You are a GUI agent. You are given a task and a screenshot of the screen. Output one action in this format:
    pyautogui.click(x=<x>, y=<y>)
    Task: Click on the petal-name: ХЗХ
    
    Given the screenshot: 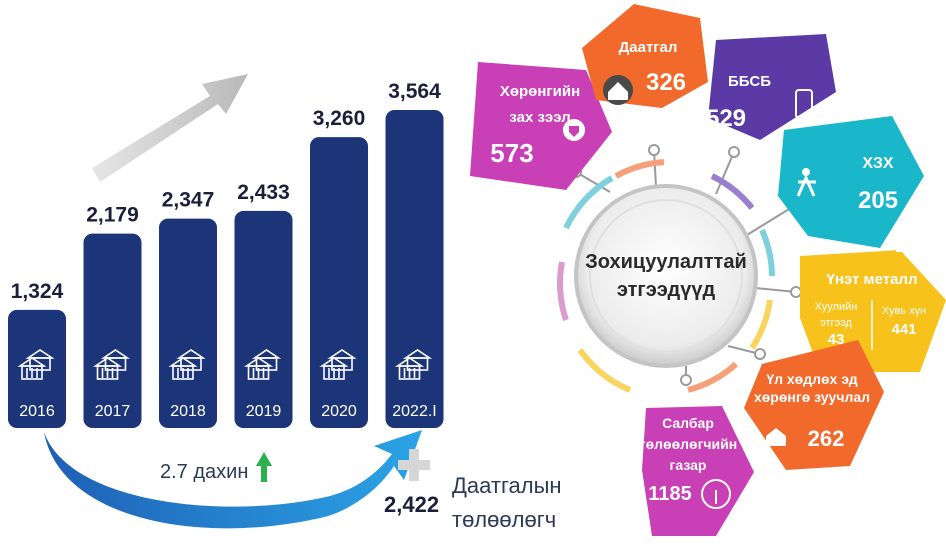 What is the action you would take?
    pyautogui.click(x=877, y=163)
    